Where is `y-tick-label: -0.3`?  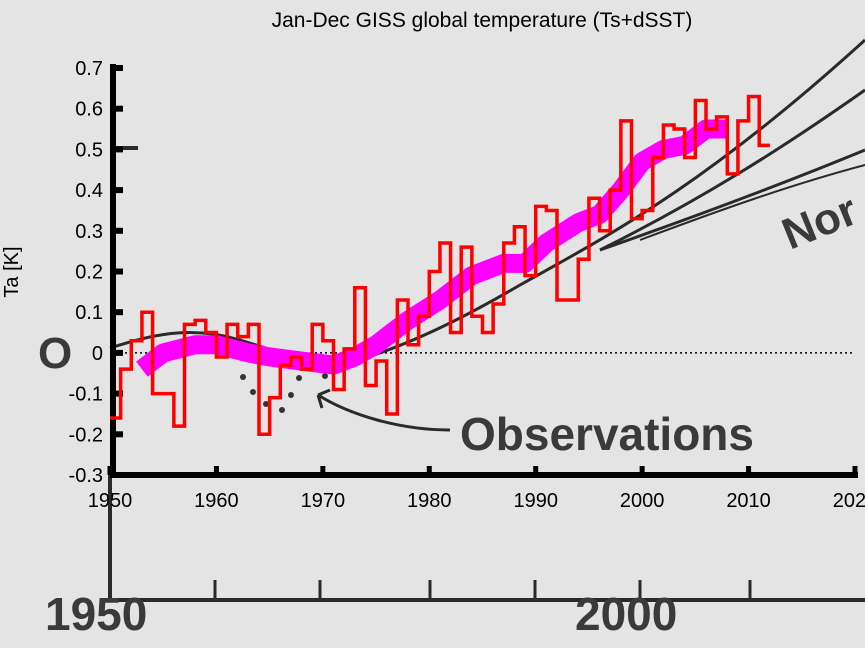
y-tick-label: -0.3 is located at coordinates (86, 476).